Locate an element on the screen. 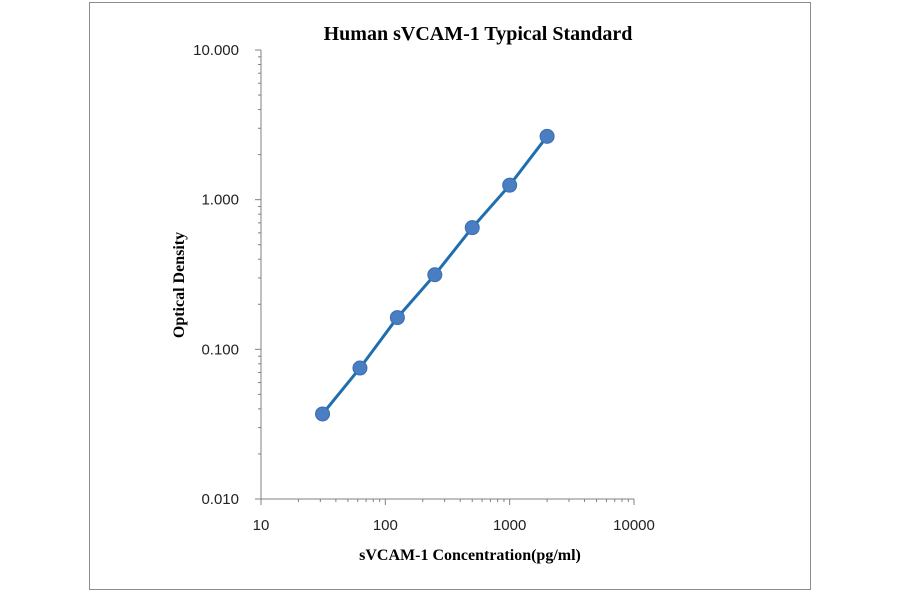 The height and width of the screenshot is (594, 900). x-tick-label: 10 is located at coordinates (261, 525).